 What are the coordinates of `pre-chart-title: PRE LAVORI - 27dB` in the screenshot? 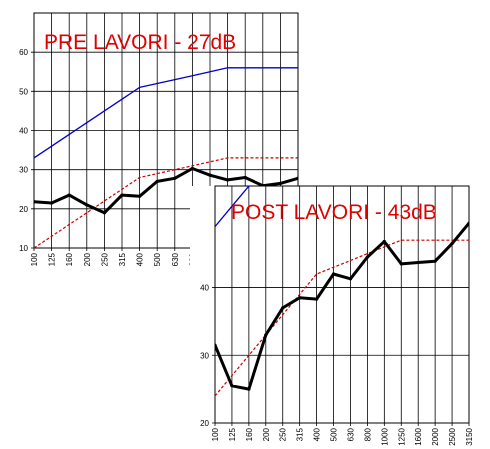 It's located at (140, 42).